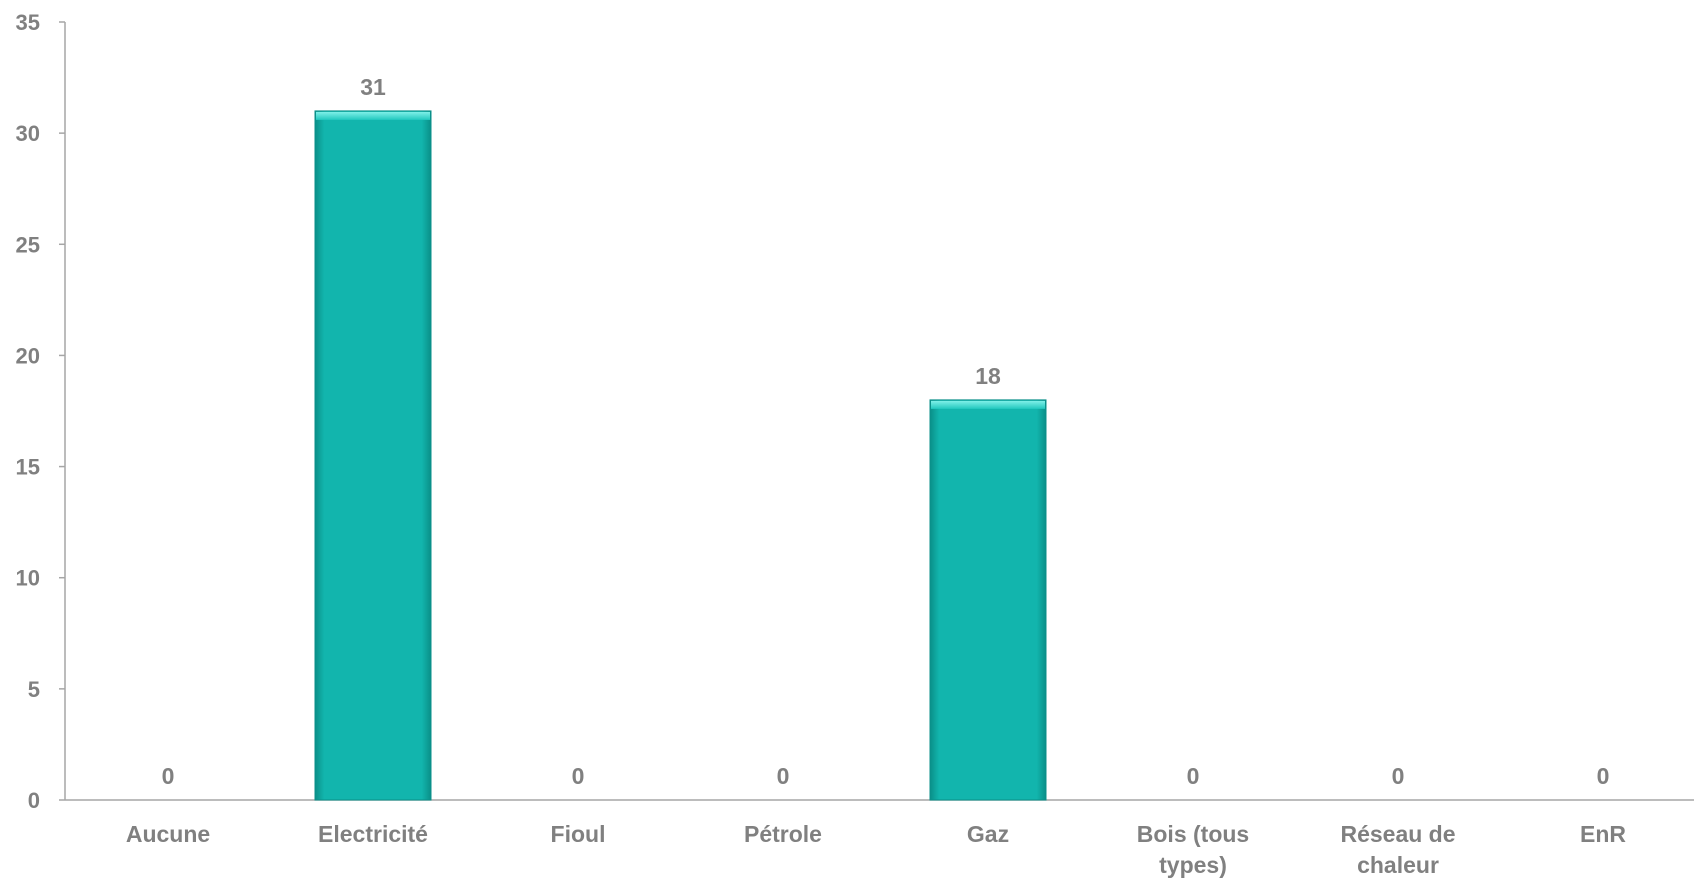  I want to click on data-label: 31, so click(373, 87).